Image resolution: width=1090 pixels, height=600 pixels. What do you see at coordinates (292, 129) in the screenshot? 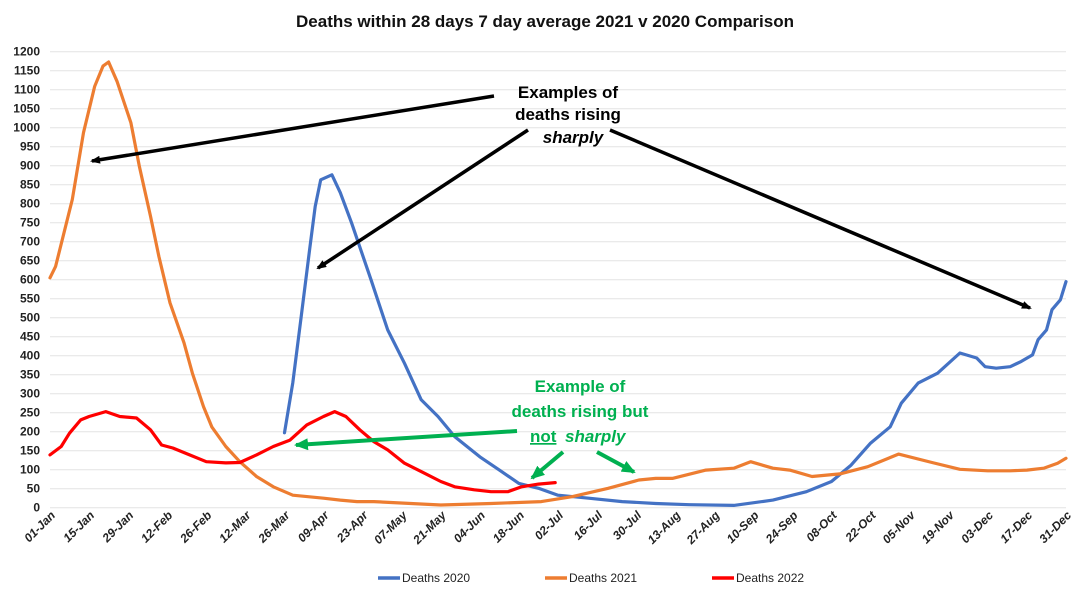
I see `arrow-to-2021-peak` at bounding box center [292, 129].